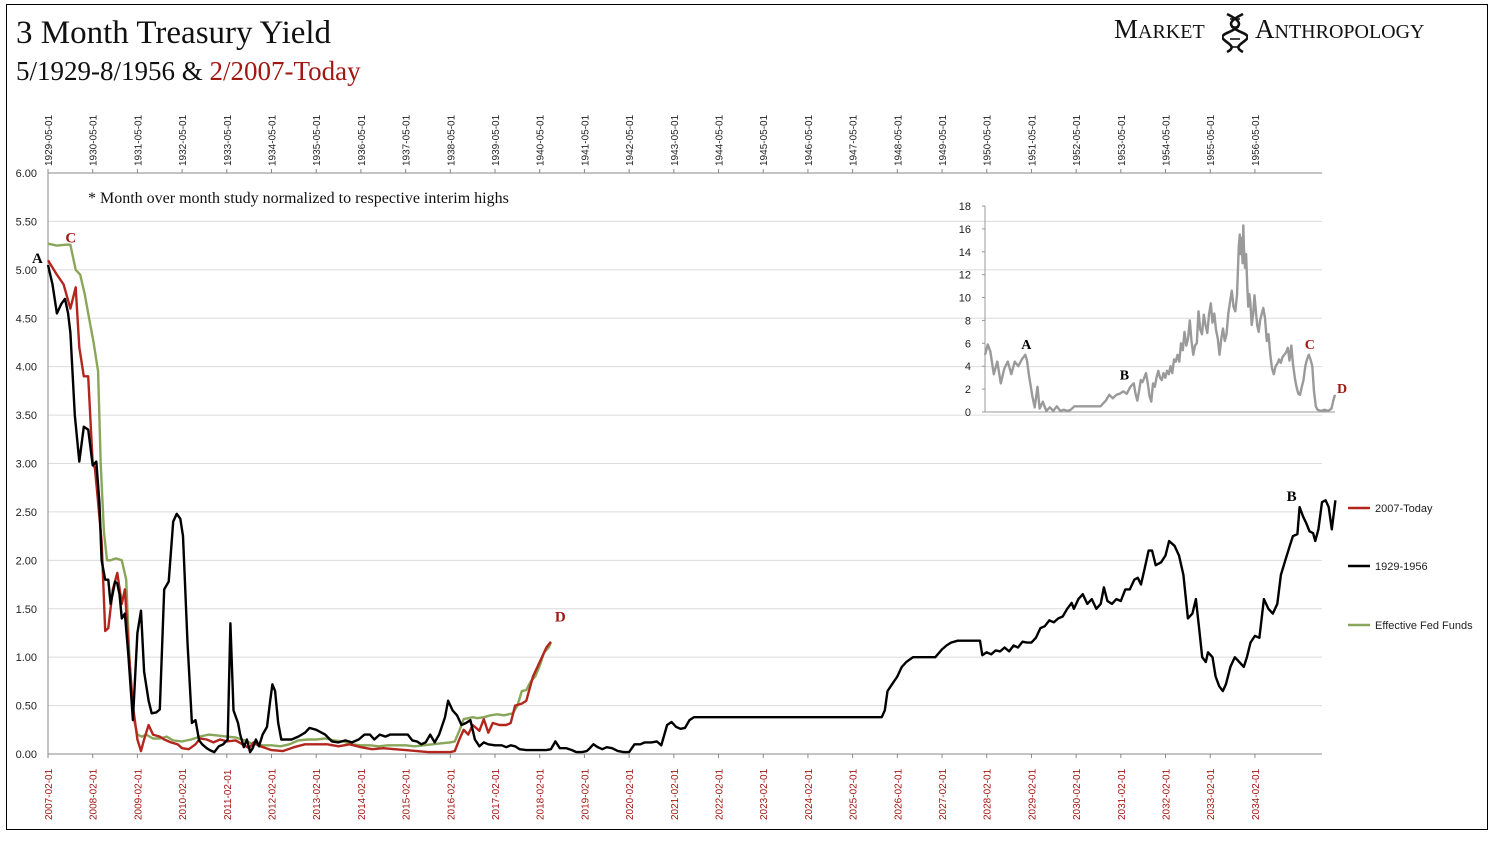 The image size is (1498, 841). Describe the element at coordinates (1342, 389) in the screenshot. I see `inset-point-label-d: D` at that location.